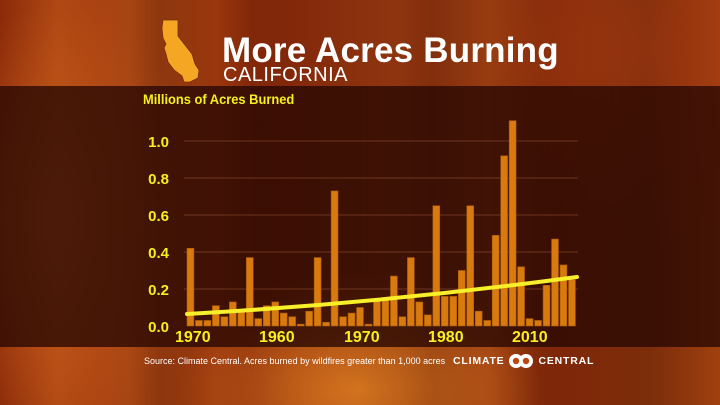 The image size is (720, 405). Describe the element at coordinates (382, 295) in the screenshot. I see `trend-line` at that location.